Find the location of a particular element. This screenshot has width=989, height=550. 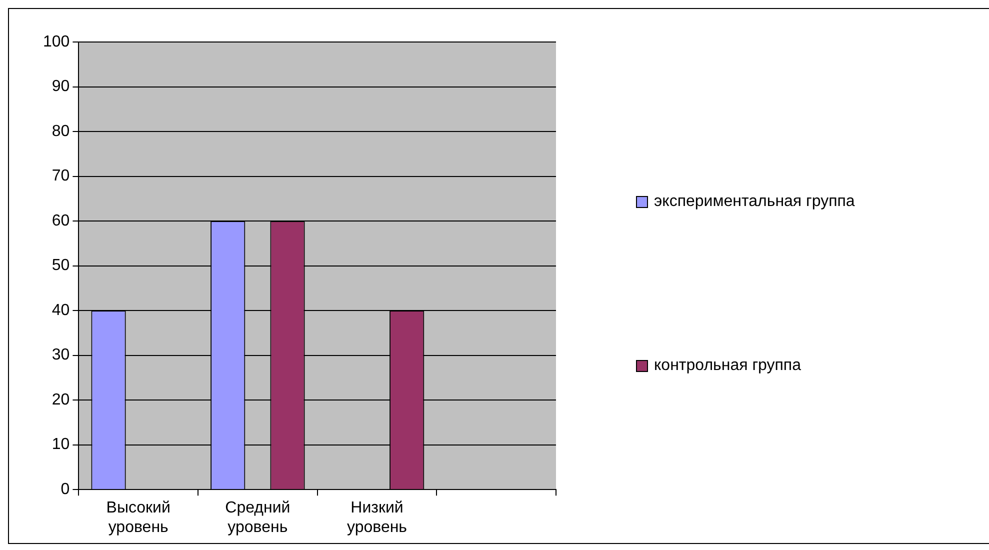

x-tick-label: Средний уровень is located at coordinates (257, 518).